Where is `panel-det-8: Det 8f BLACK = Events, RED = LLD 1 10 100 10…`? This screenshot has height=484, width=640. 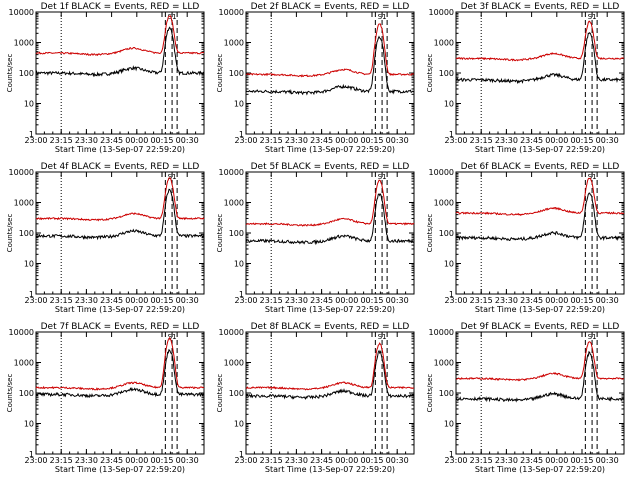
panel-det-8: Det 8f BLACK = Events, RED = LLD 1 10 100 10… is located at coordinates (315, 398).